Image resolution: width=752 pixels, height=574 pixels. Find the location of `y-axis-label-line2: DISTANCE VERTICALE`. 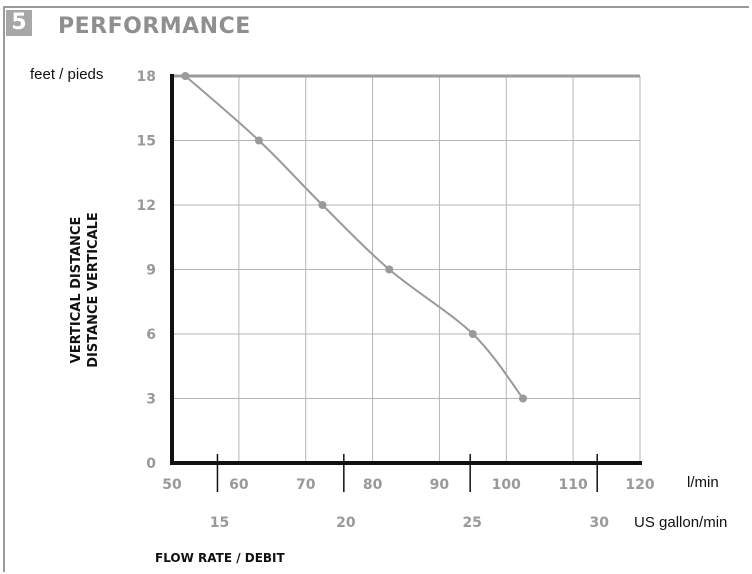

y-axis-label-line2: DISTANCE VERTICALE is located at coordinates (93, 290).